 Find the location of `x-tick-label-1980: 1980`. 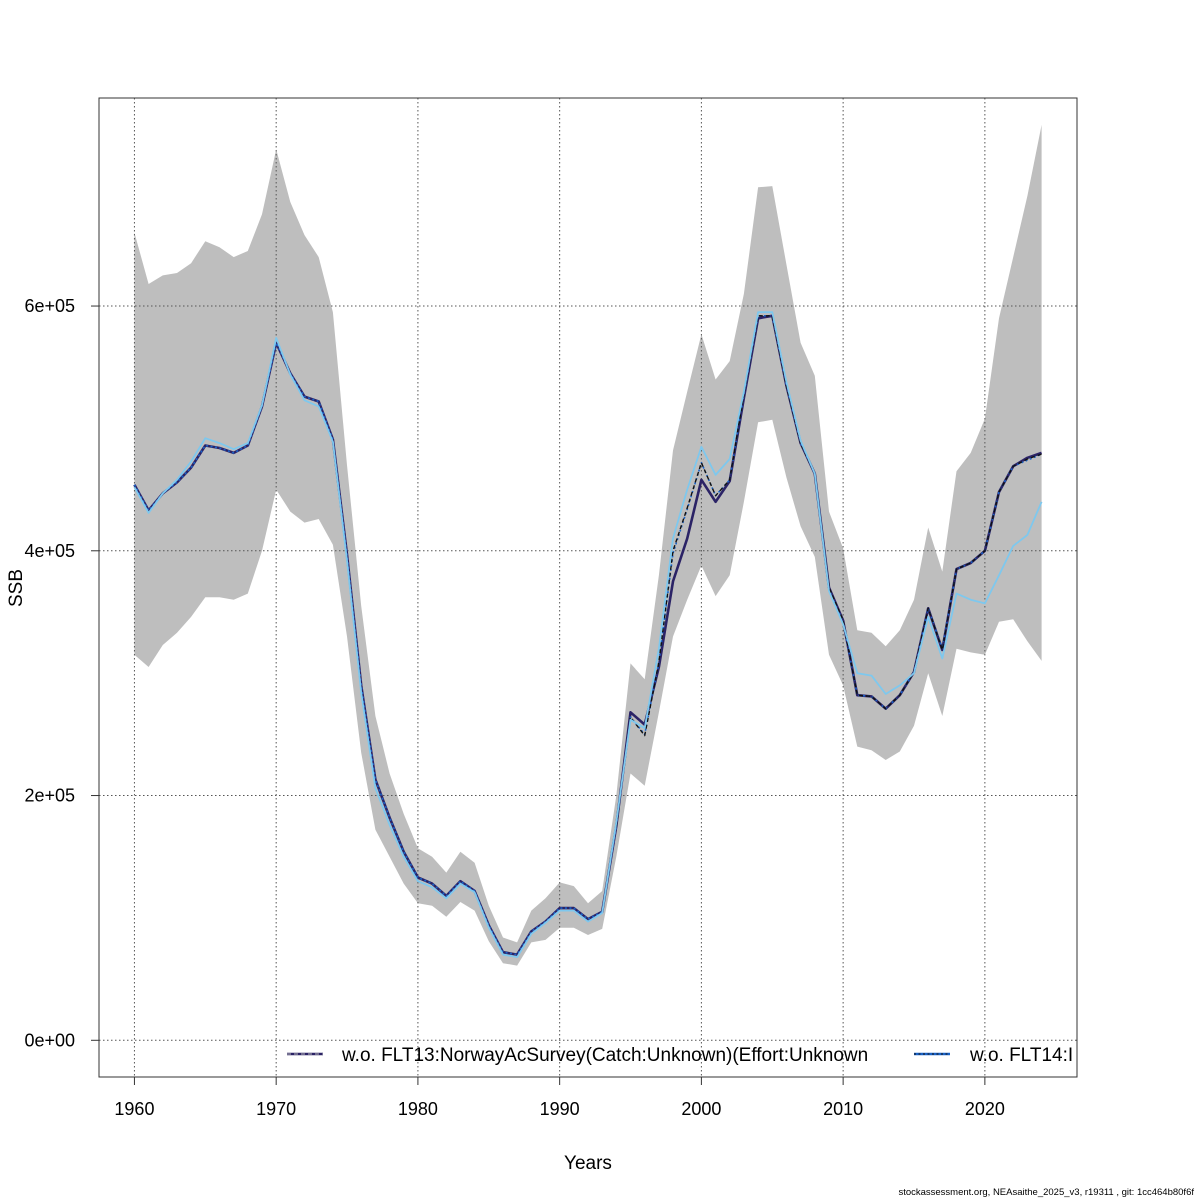

x-tick-label-1980: 1980 is located at coordinates (418, 1109).